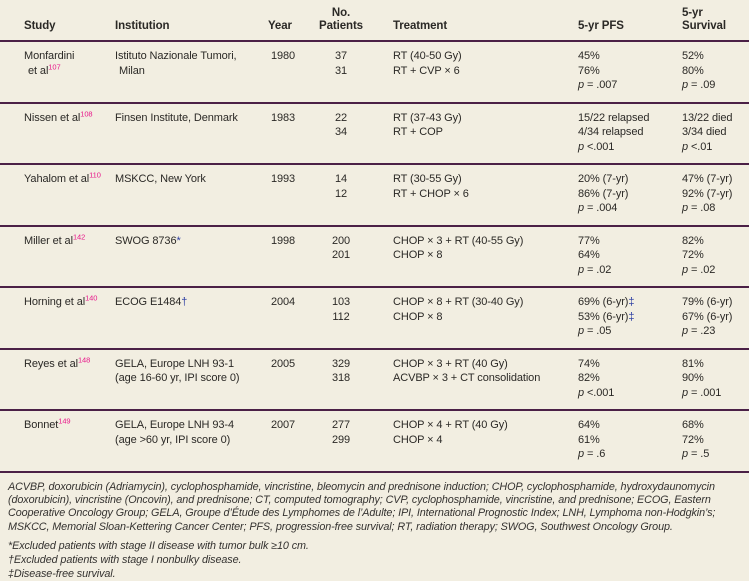  What do you see at coordinates (189, 56) in the screenshot?
I see `institution-name: Istituto Nazionale Tumori,` at bounding box center [189, 56].